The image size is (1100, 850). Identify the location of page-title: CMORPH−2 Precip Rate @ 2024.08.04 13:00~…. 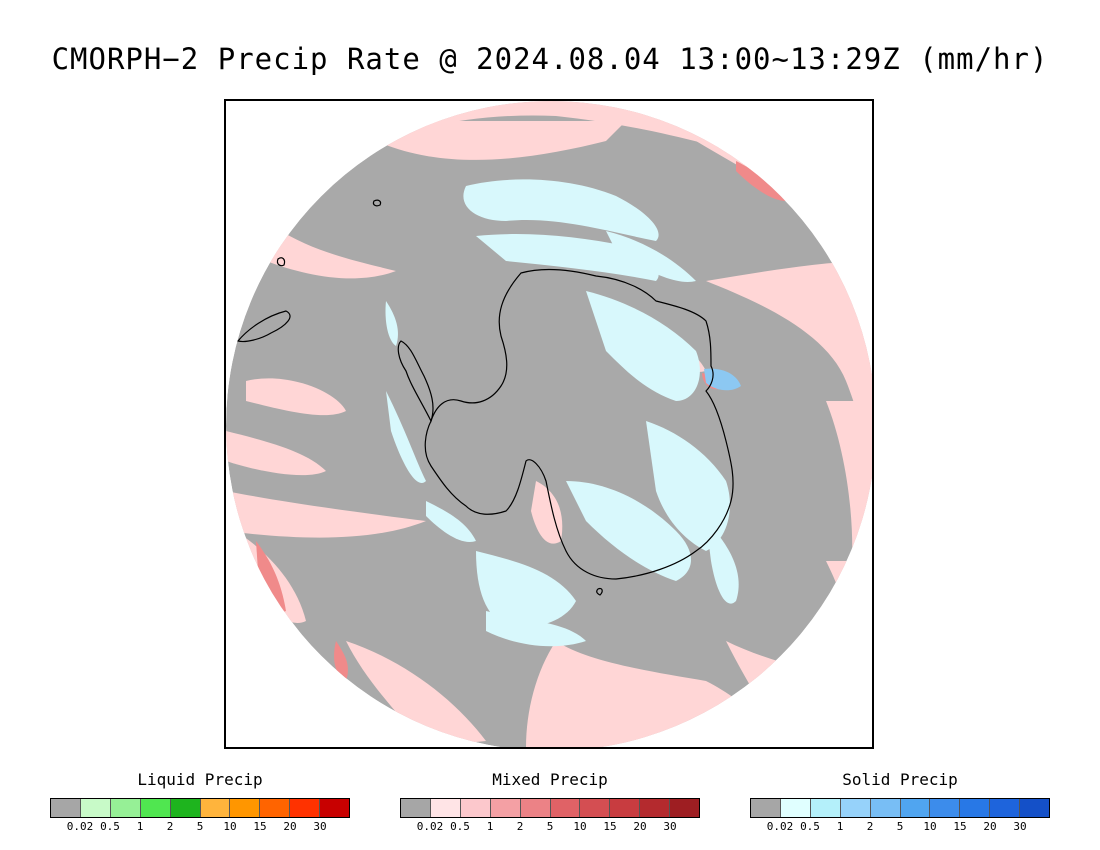
(550, 59).